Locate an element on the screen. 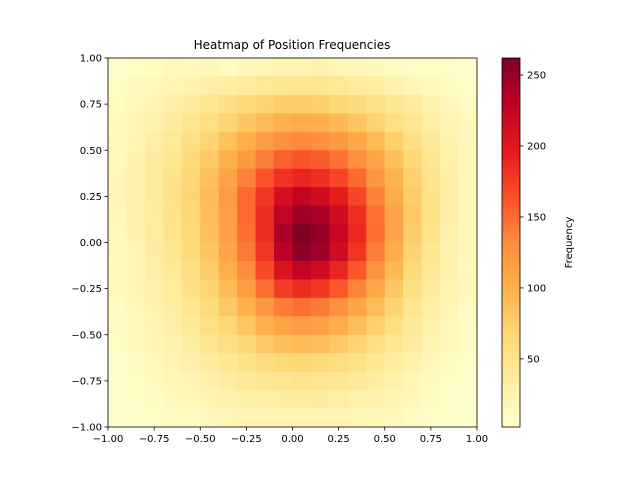 The height and width of the screenshot is (480, 640). colorbar-tick-label: 150 is located at coordinates (536, 217).